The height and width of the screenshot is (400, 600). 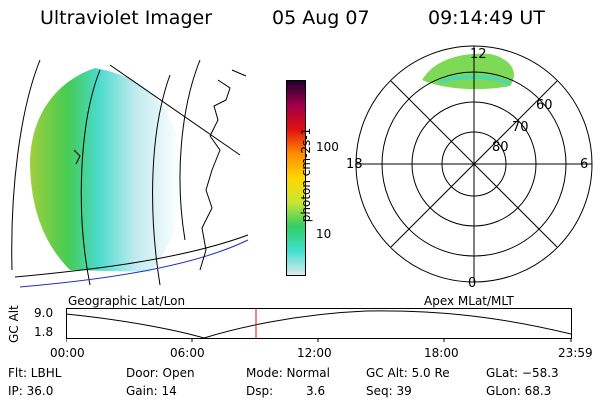 I want to click on image-title: Ultraviolet Imager, so click(x=126, y=18).